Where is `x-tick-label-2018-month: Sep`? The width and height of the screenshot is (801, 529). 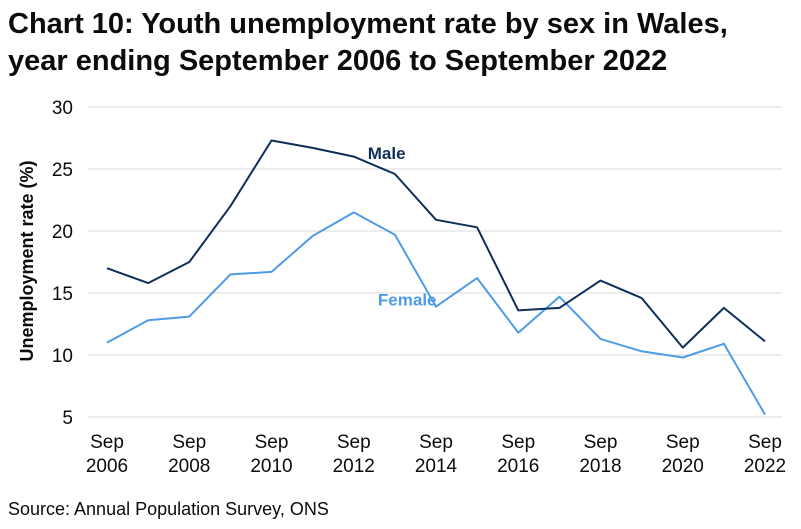 x-tick-label-2018-month: Sep is located at coordinates (601, 442).